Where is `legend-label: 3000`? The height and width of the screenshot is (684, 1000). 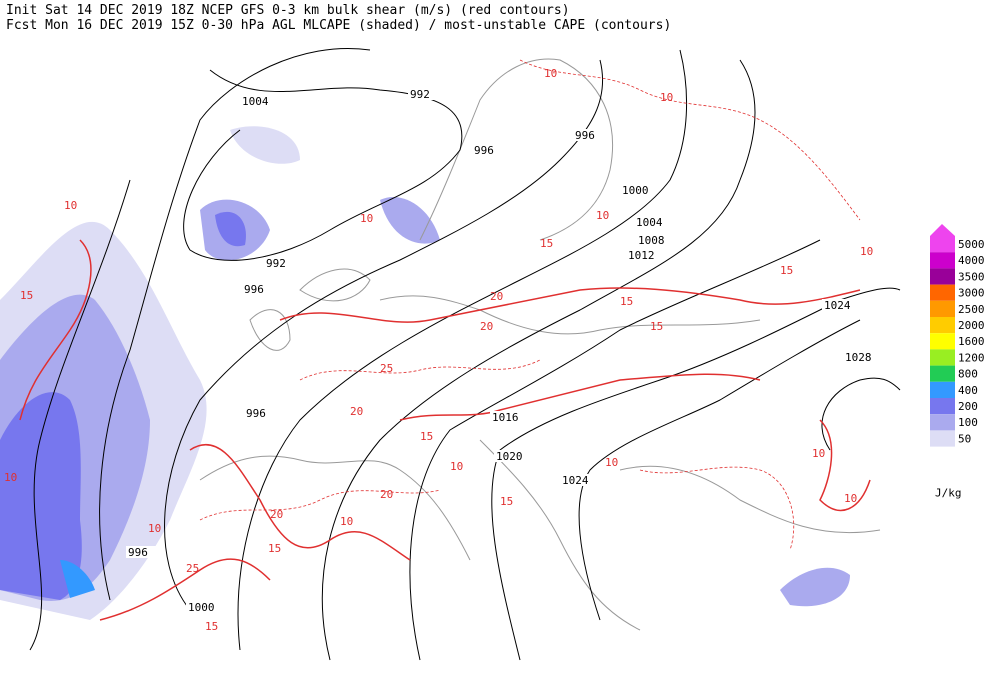 legend-label: 3000 is located at coordinates (971, 293).